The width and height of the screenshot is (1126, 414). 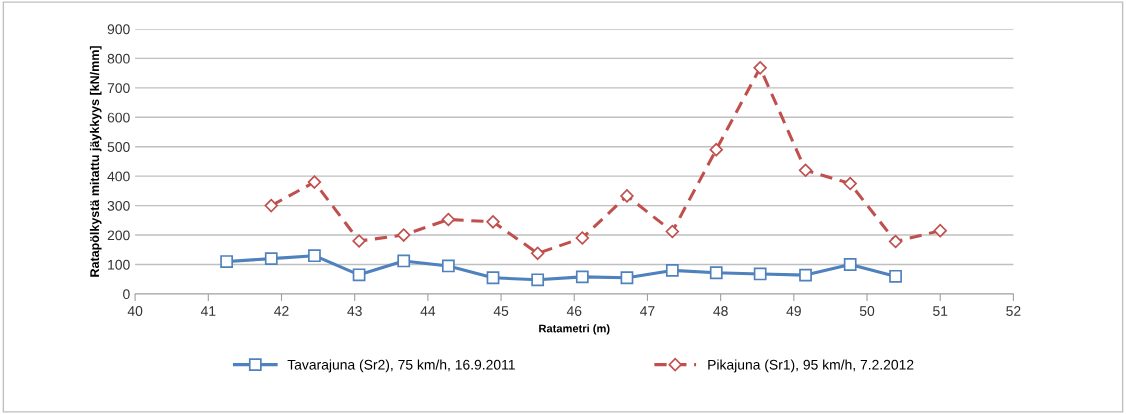 What do you see at coordinates (428, 311) in the screenshot?
I see `x-tick-label: 44` at bounding box center [428, 311].